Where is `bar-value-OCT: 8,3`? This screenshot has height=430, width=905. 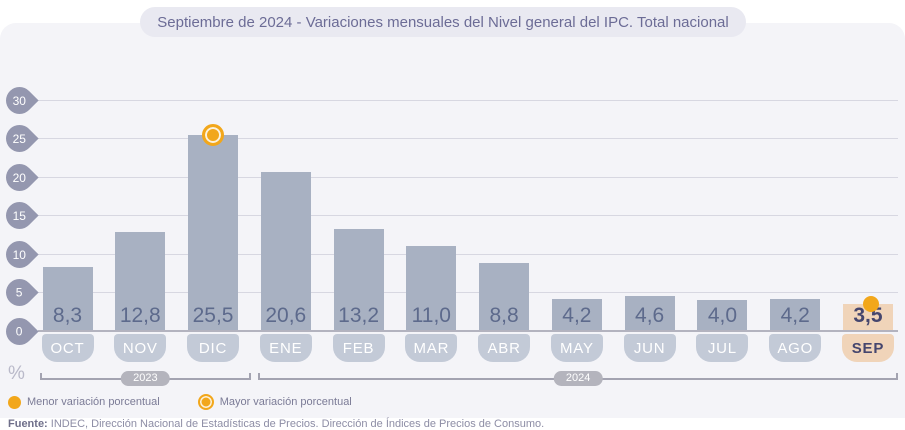 bar-value-OCT: 8,3 is located at coordinates (67, 315).